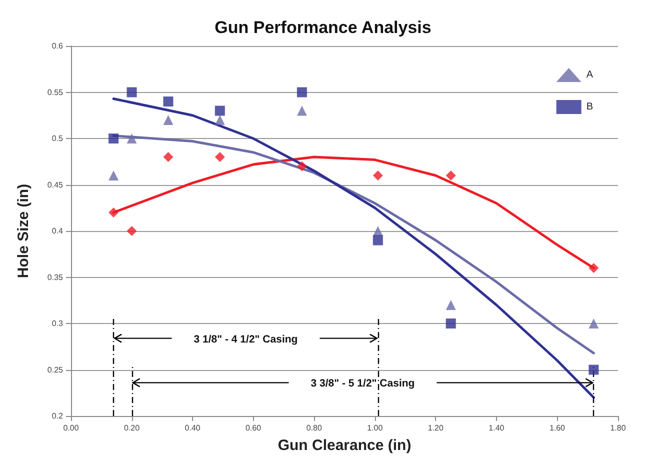 This screenshot has height=472, width=646. I want to click on x-tick-label: 1.40, so click(496, 428).